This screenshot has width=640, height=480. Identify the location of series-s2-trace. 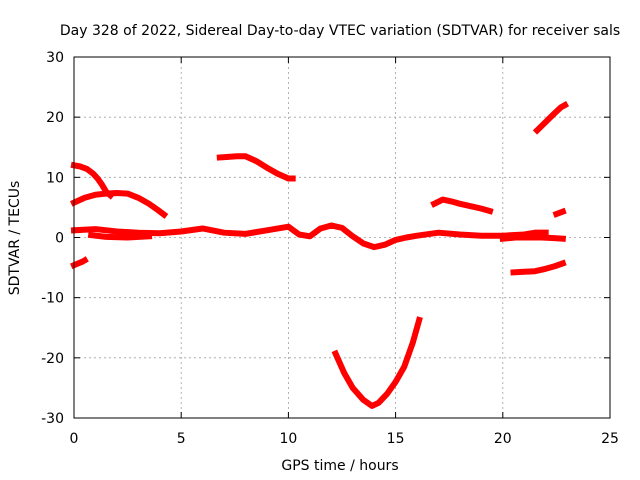
(92, 180).